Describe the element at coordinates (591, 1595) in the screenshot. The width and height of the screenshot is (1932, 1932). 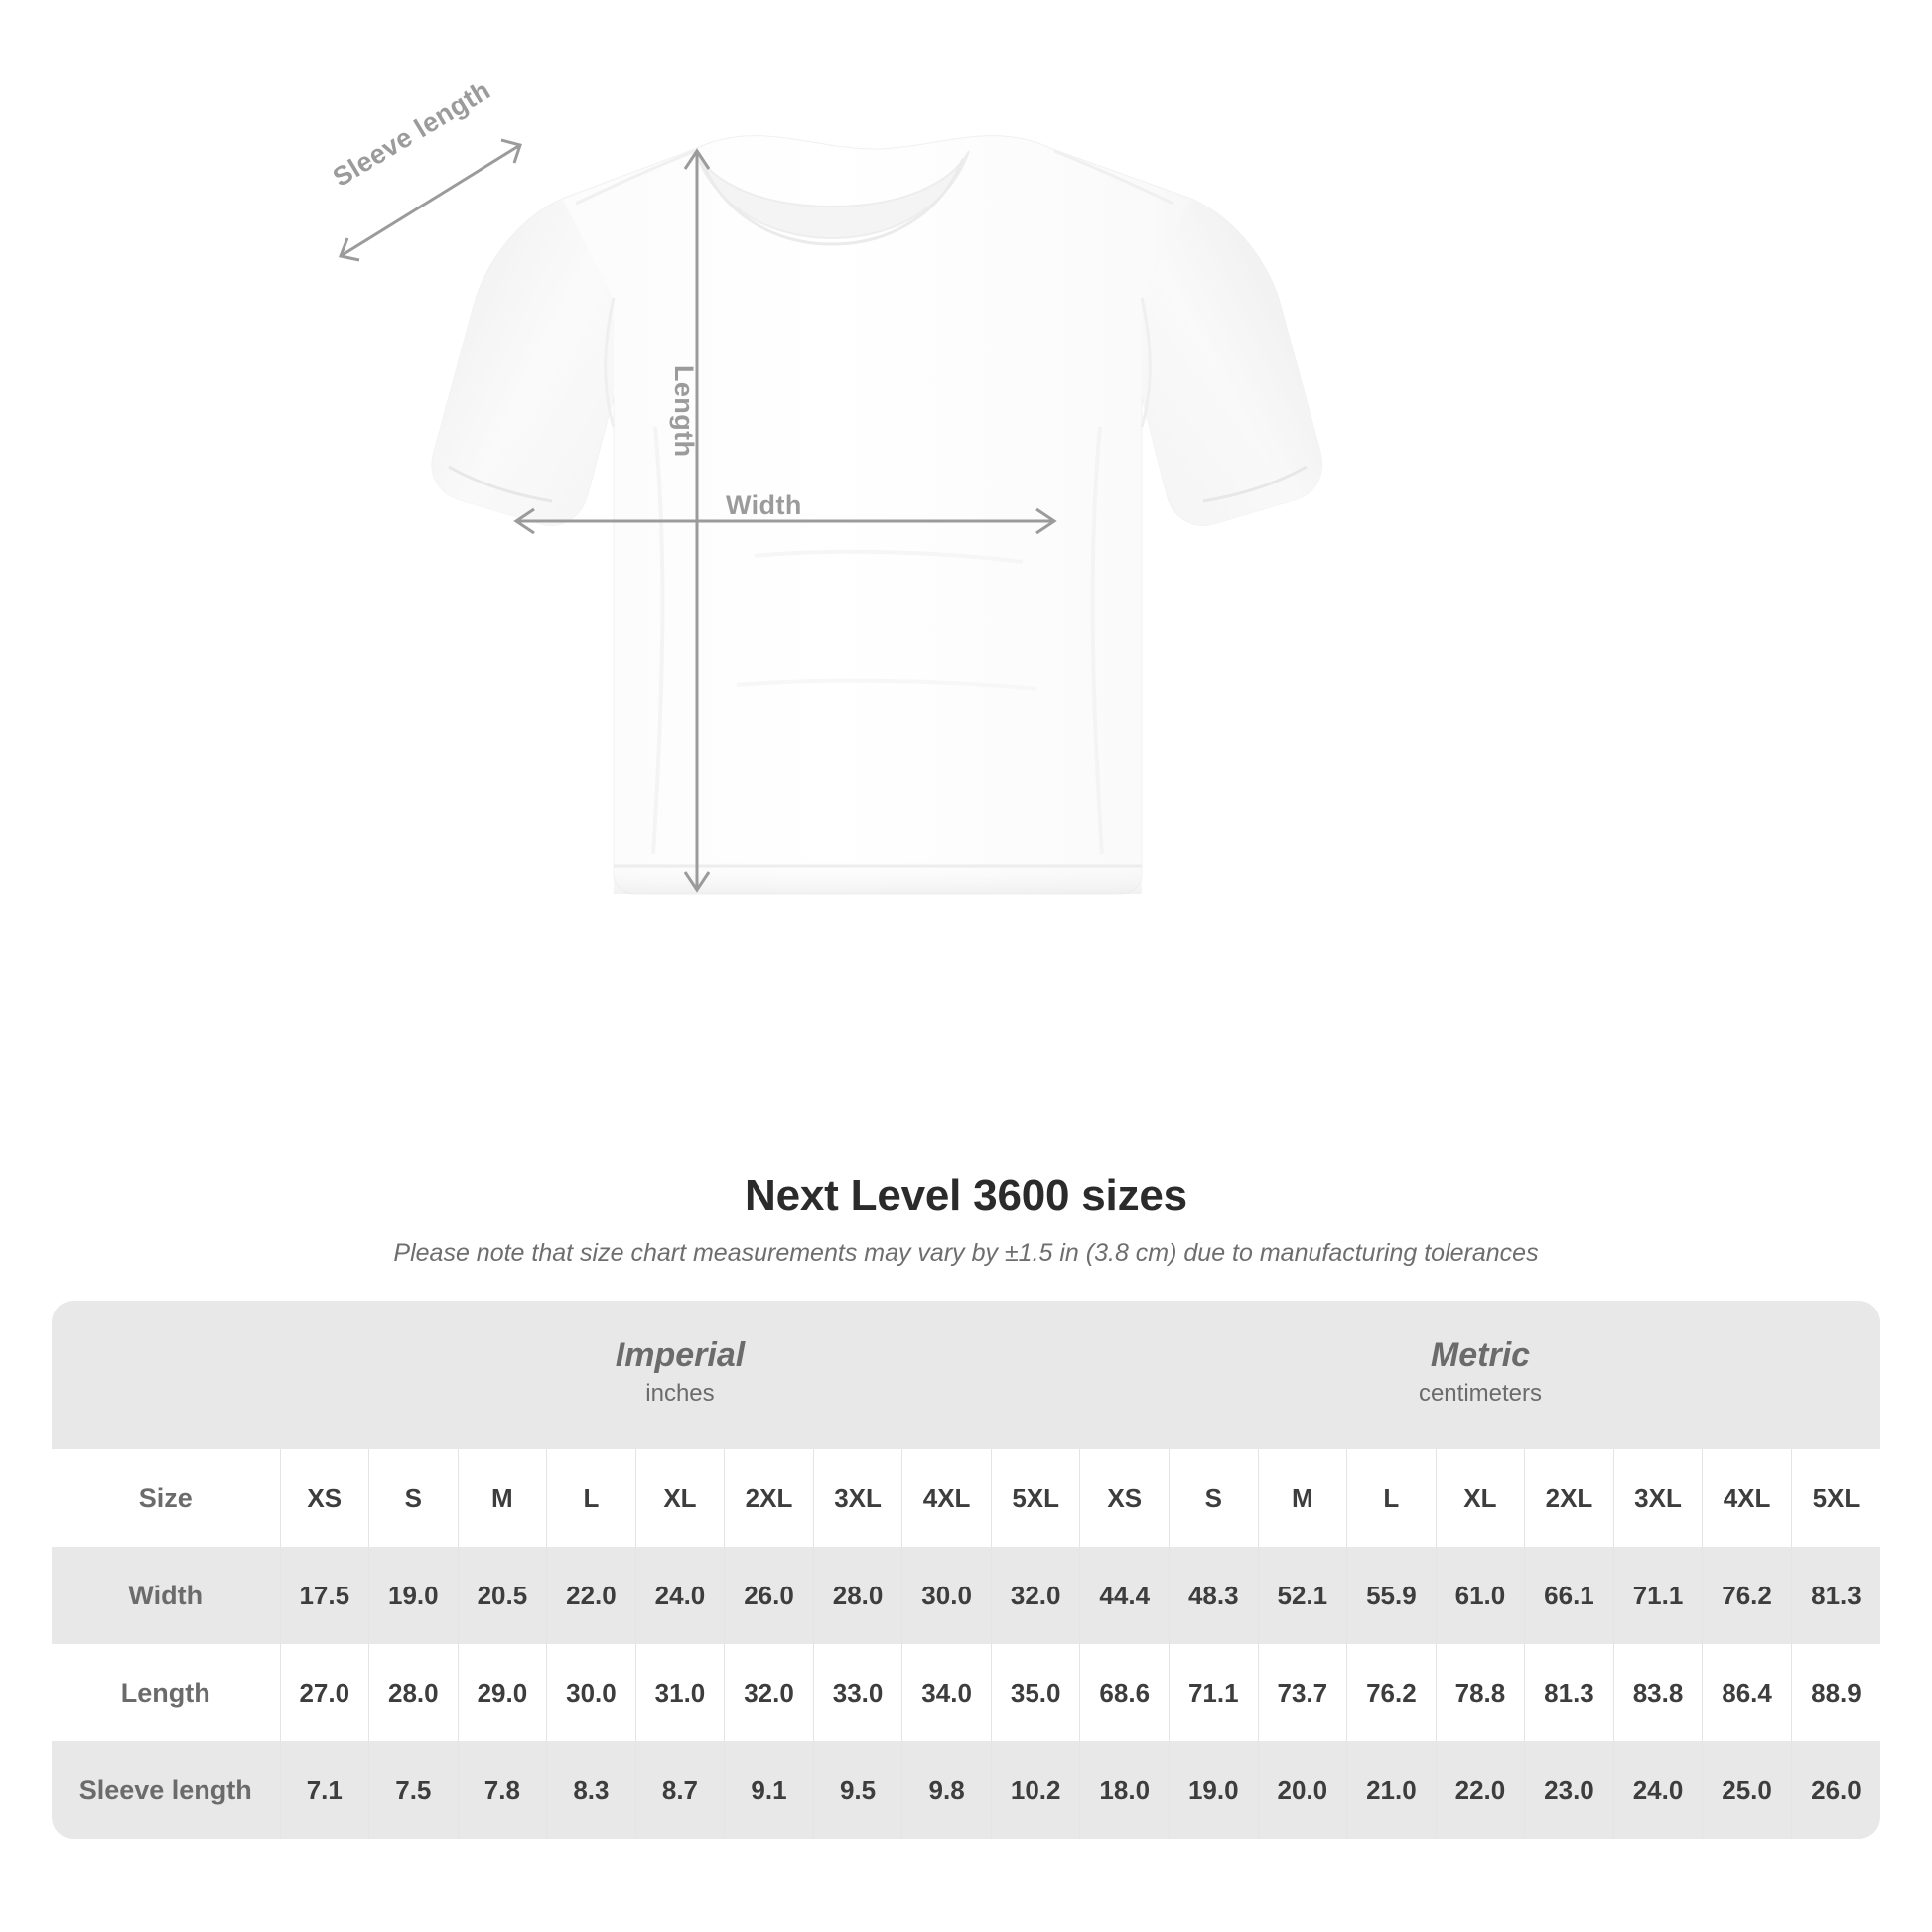
I see `cell-width-imperial-l: 22.0` at that location.